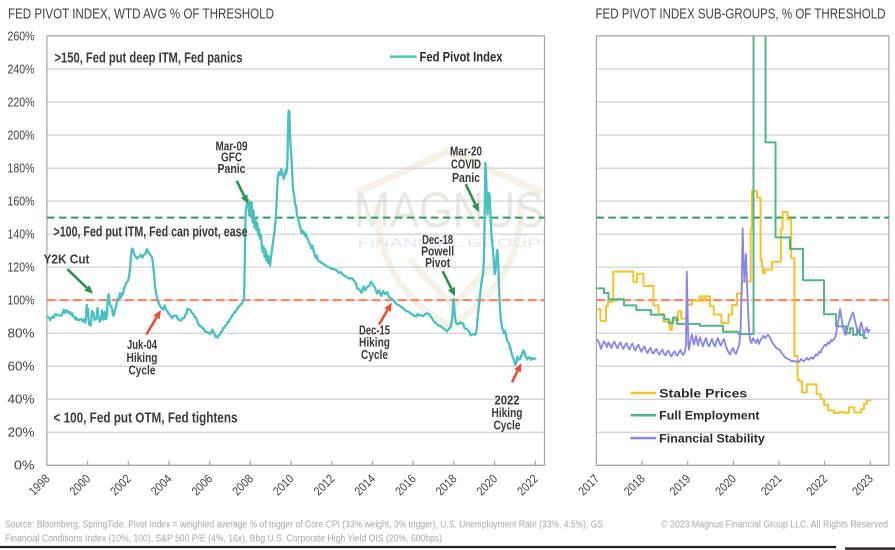 This screenshot has width=895, height=550. I want to click on svg-text:>150, Fed put deep ITM, Fed pa: >150, Fed put deep ITM, Fed panics, so click(149, 58).